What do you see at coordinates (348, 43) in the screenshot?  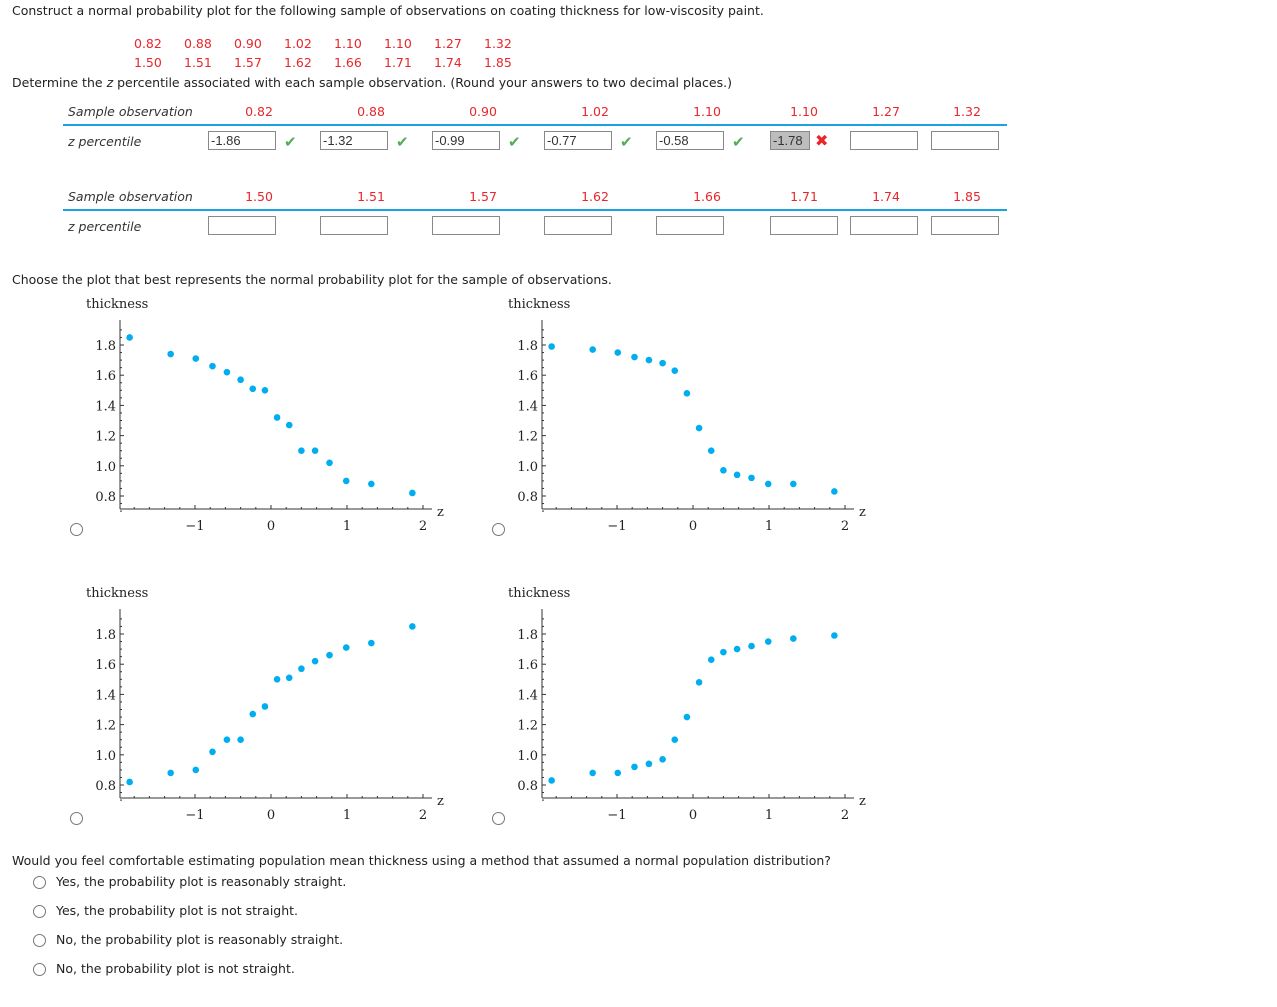 I see `sample-value: 1.10` at bounding box center [348, 43].